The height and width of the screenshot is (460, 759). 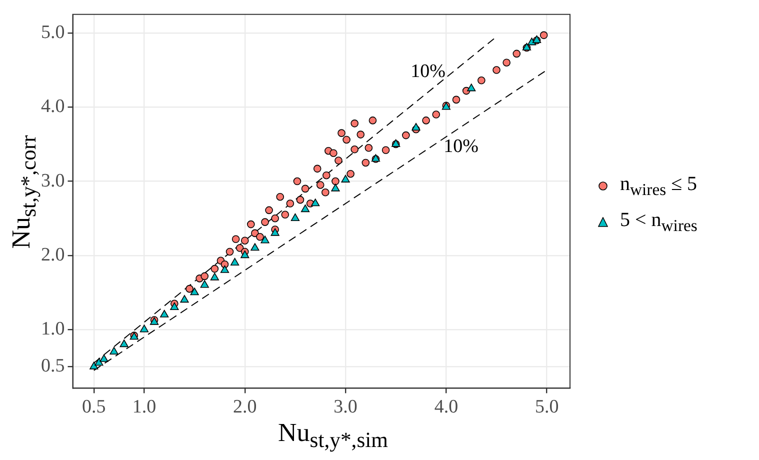 What do you see at coordinates (53, 366) in the screenshot?
I see `y-tick-label: 0.5` at bounding box center [53, 366].